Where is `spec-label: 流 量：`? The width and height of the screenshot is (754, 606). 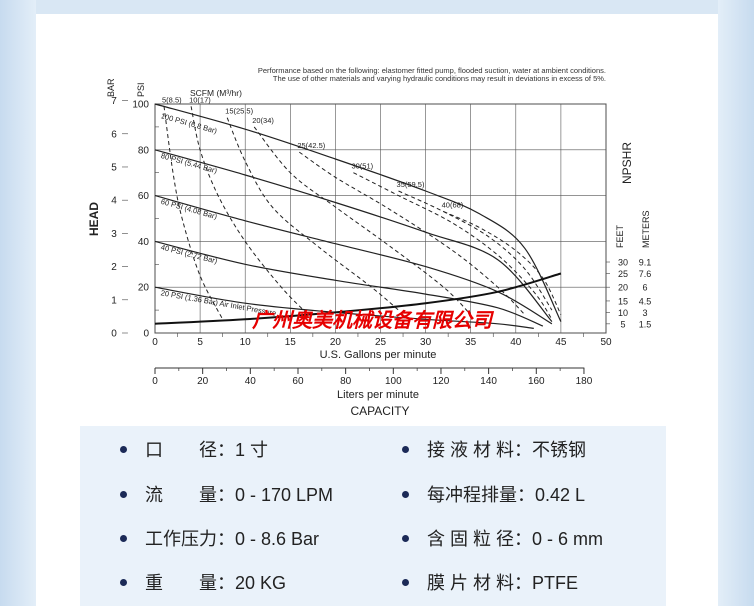 spec-label: 流 量： is located at coordinates (190, 495).